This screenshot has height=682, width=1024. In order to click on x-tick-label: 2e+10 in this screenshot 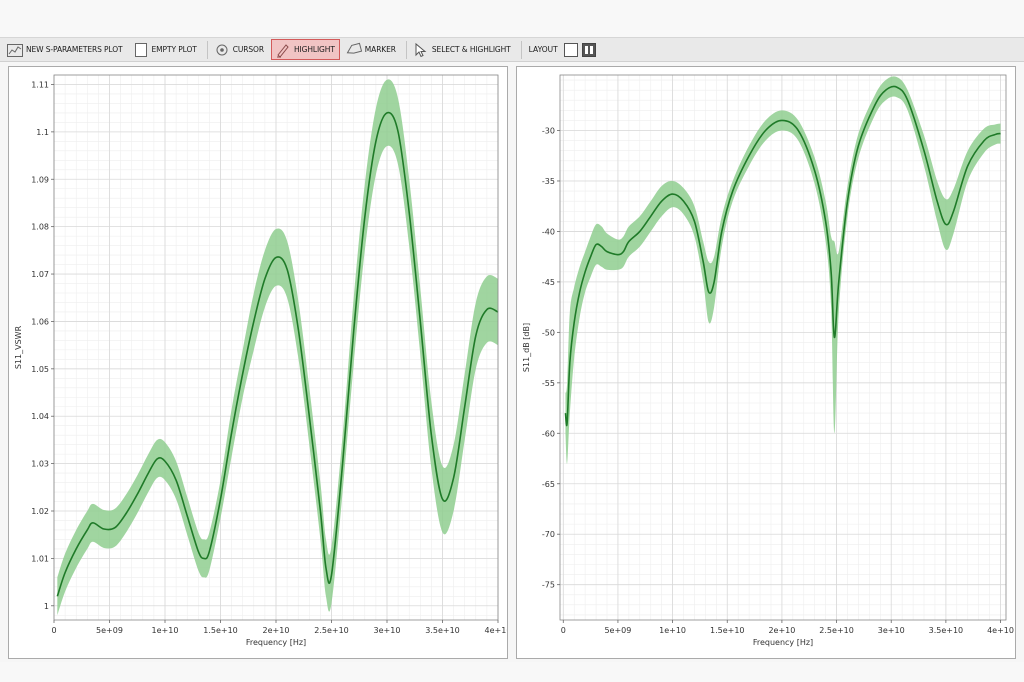, I will do `click(781, 630)`.